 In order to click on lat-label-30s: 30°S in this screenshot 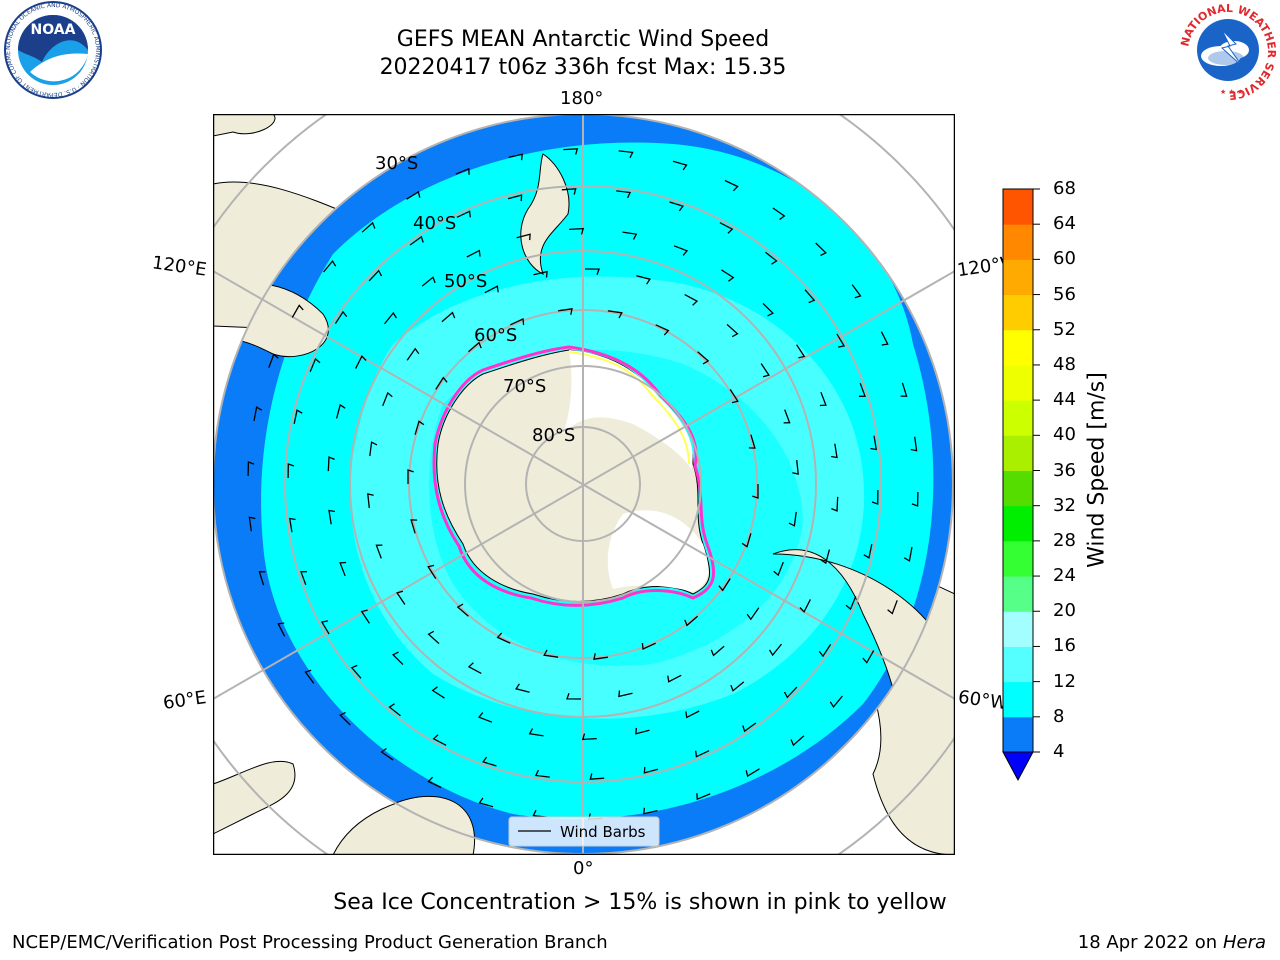, I will do `click(396, 163)`.